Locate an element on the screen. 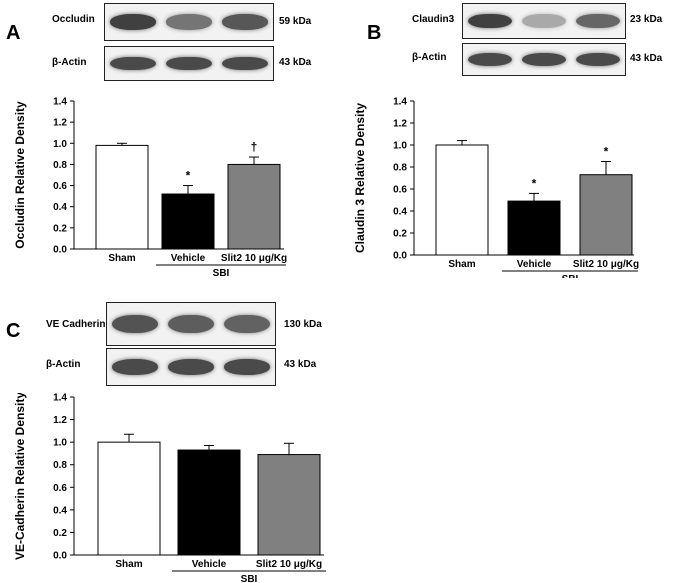 This screenshot has width=675, height=583. blot-label-actin-a: β-Actin is located at coordinates (69, 62).